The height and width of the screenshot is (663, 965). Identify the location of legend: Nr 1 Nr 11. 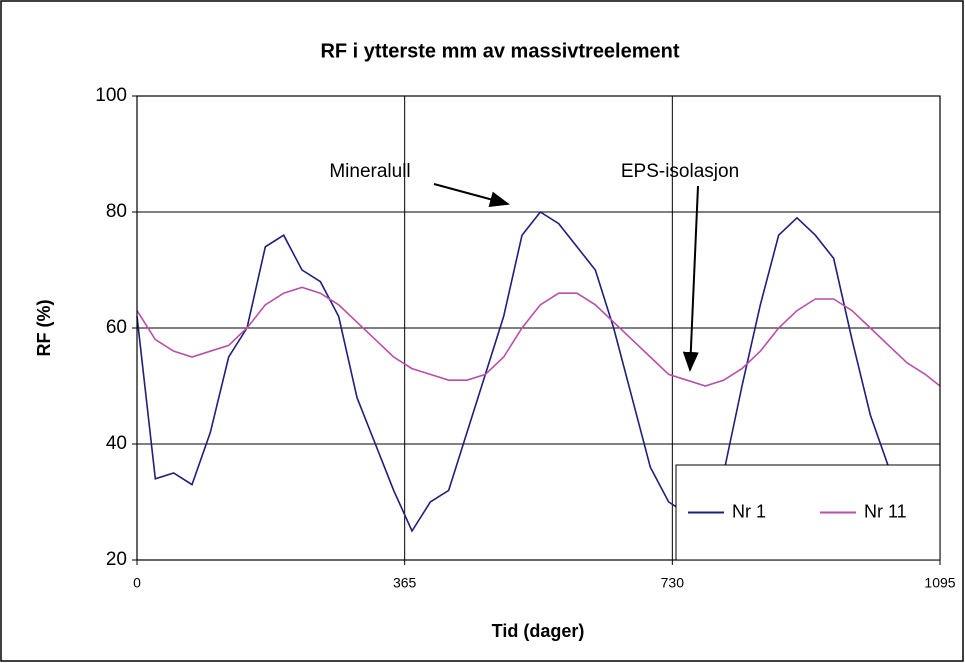
(808, 512).